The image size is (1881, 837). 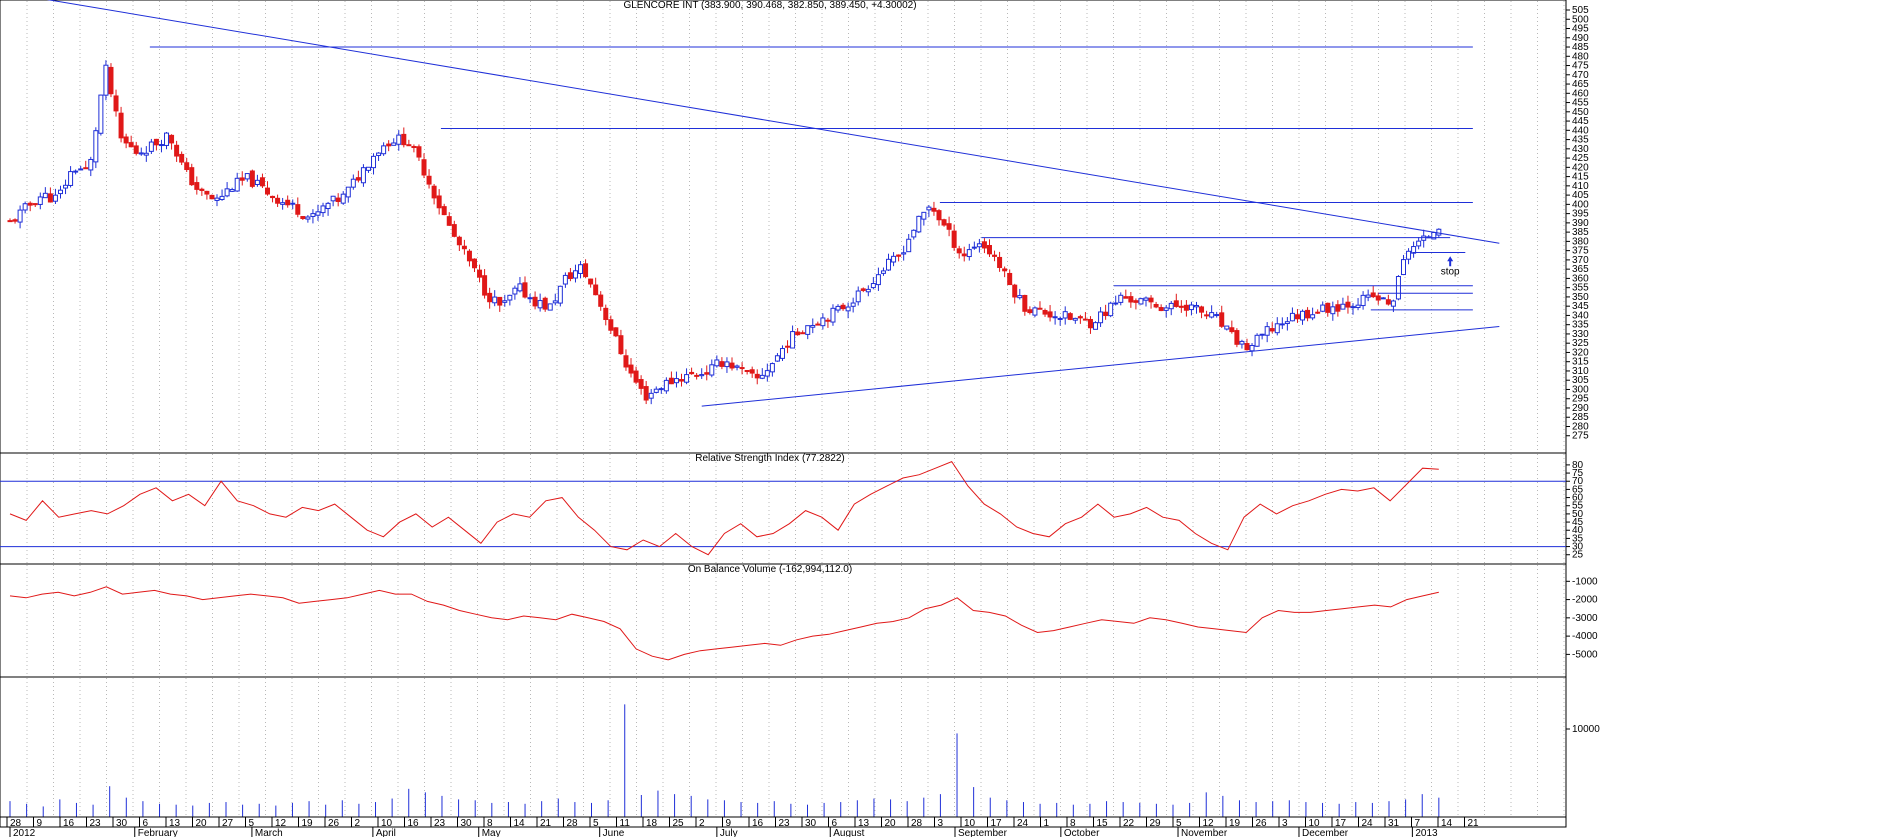 What do you see at coordinates (1447, 823) in the screenshot?
I see `x-day-label: 14` at bounding box center [1447, 823].